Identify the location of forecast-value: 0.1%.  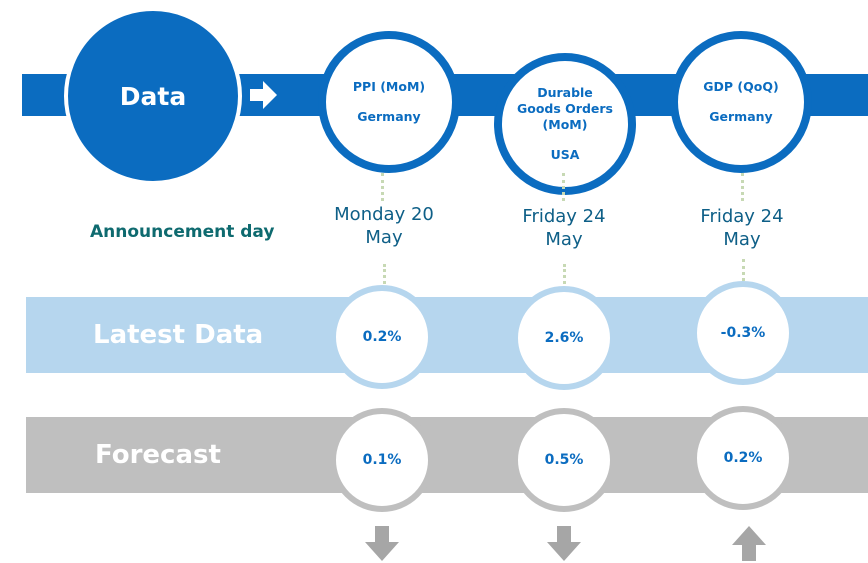
(382, 460).